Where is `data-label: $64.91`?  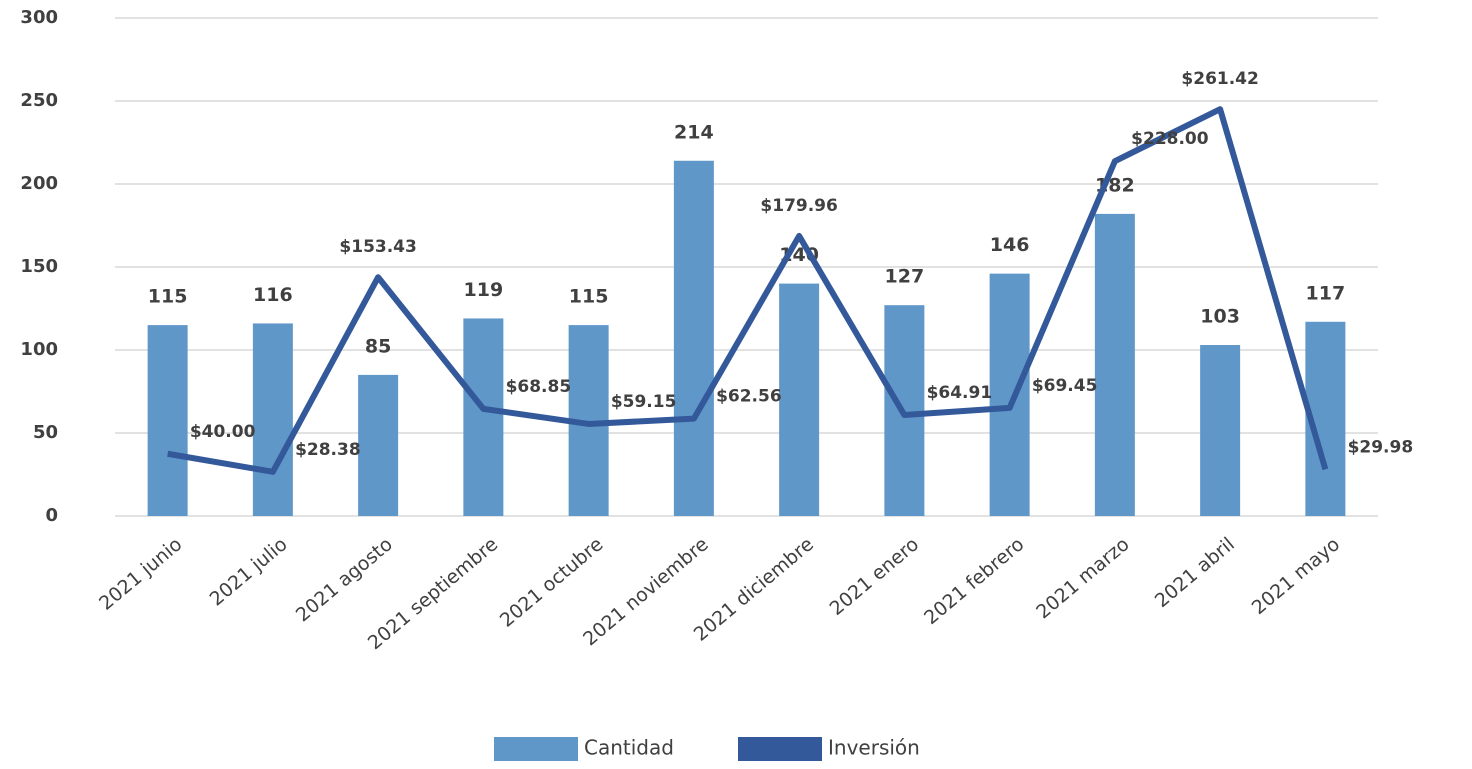 data-label: $64.91 is located at coordinates (960, 393).